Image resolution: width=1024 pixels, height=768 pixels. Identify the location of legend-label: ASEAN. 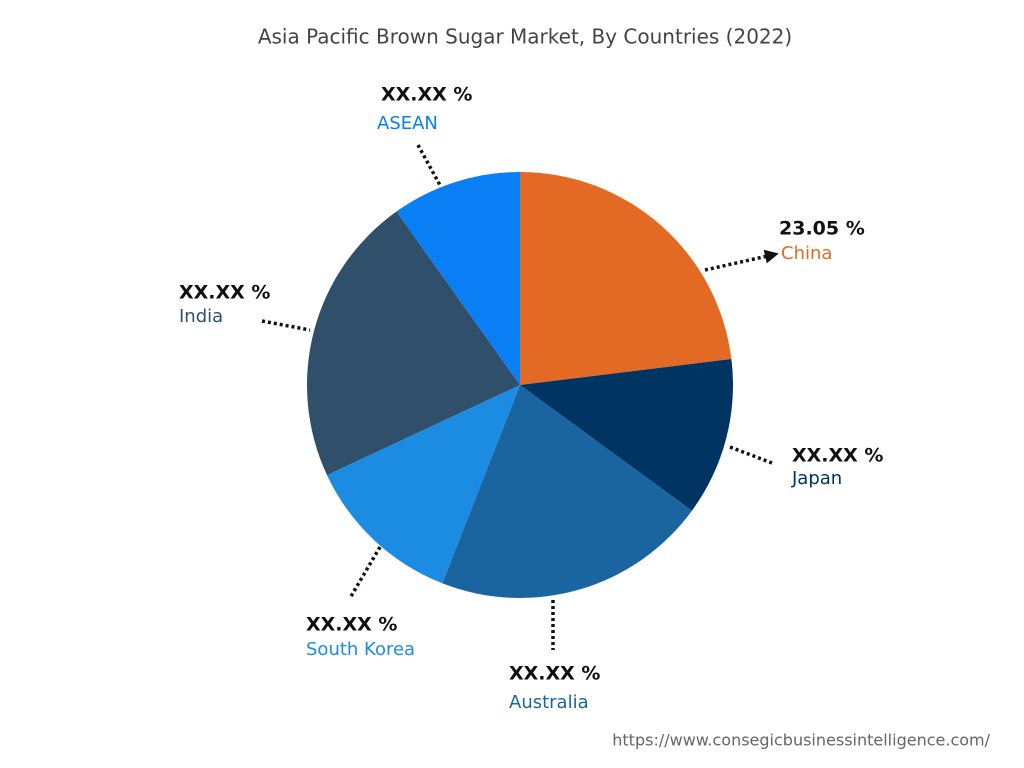
(407, 123).